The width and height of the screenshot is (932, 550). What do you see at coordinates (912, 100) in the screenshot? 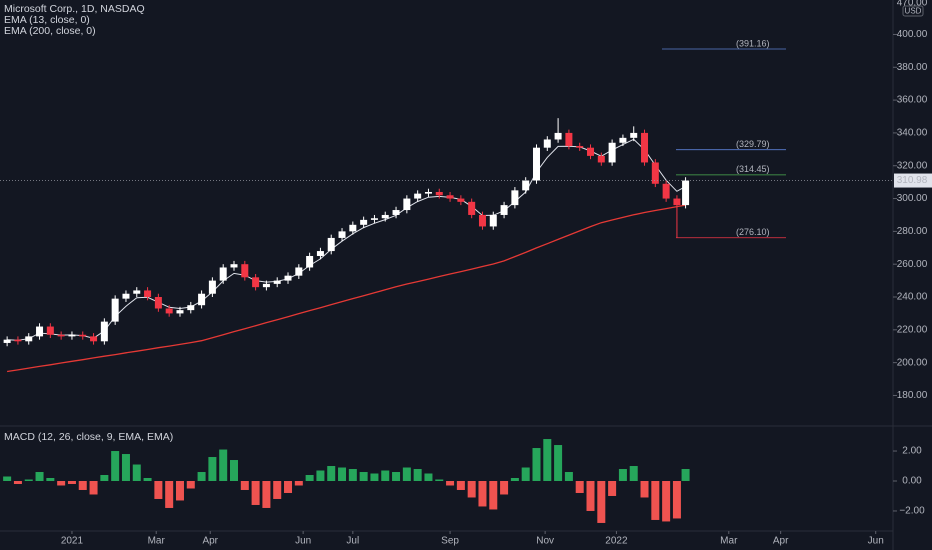
I see `y-tick-label: 360.00` at bounding box center [912, 100].